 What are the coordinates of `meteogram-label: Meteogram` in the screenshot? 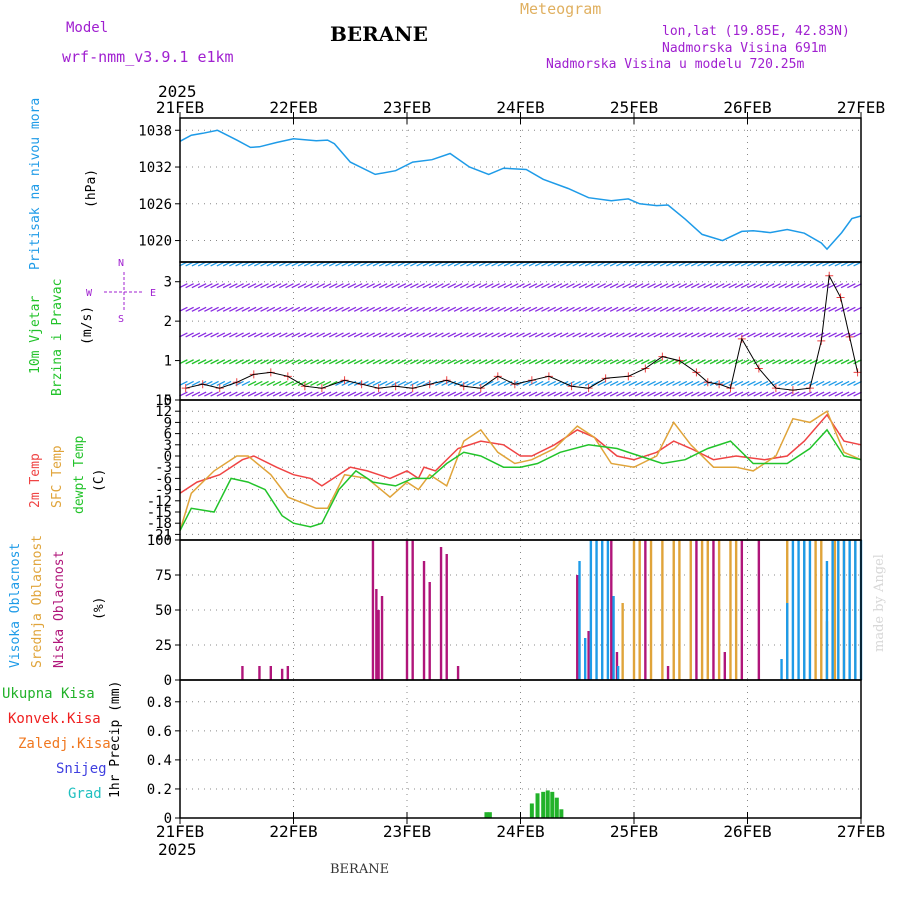 It's located at (561, 9).